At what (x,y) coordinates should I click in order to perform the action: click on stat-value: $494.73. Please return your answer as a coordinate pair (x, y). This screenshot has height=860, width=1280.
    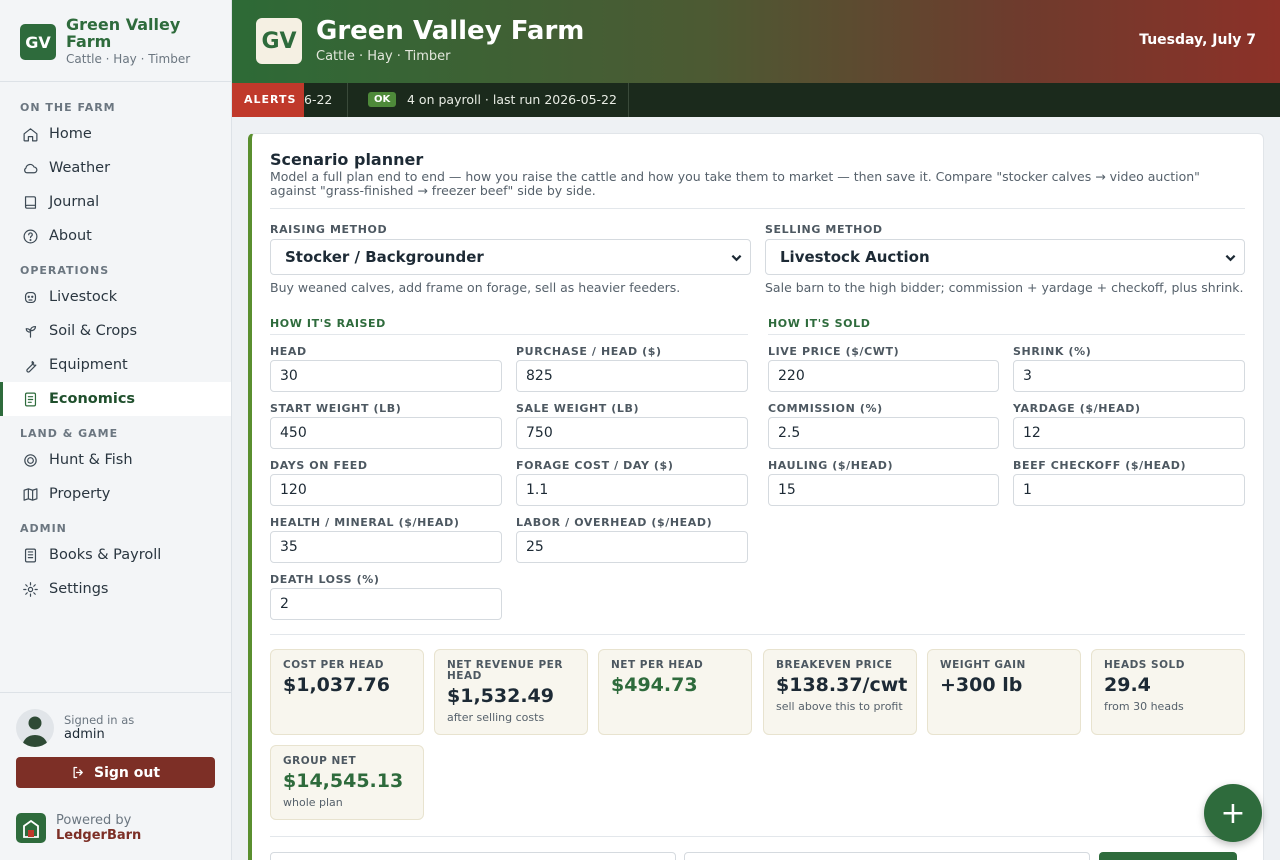
    Looking at the image, I should click on (654, 685).